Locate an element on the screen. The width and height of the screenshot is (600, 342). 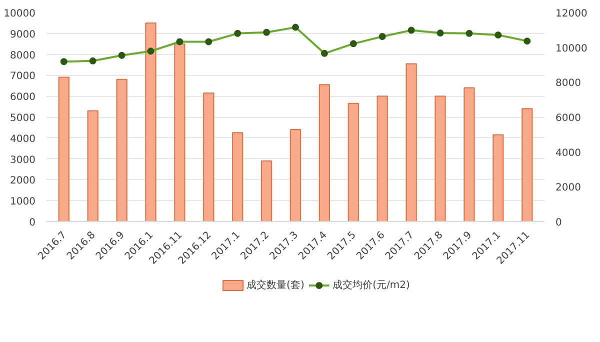
y-tick-label: 7000 is located at coordinates (23, 76).